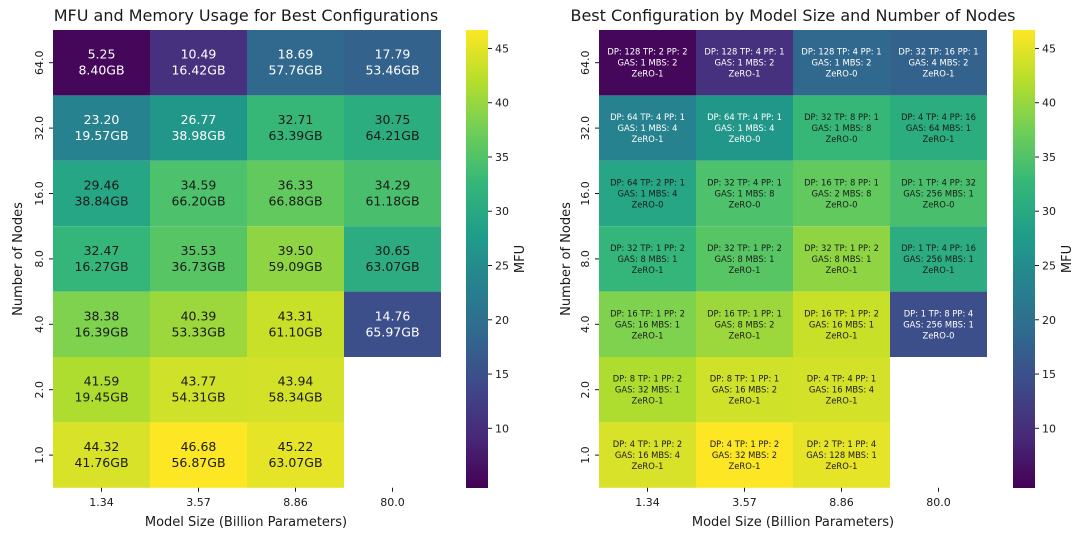 This screenshot has height=541, width=1080. Describe the element at coordinates (295, 266) in the screenshot. I see `cell-memory-label: 59.09GB` at that location.